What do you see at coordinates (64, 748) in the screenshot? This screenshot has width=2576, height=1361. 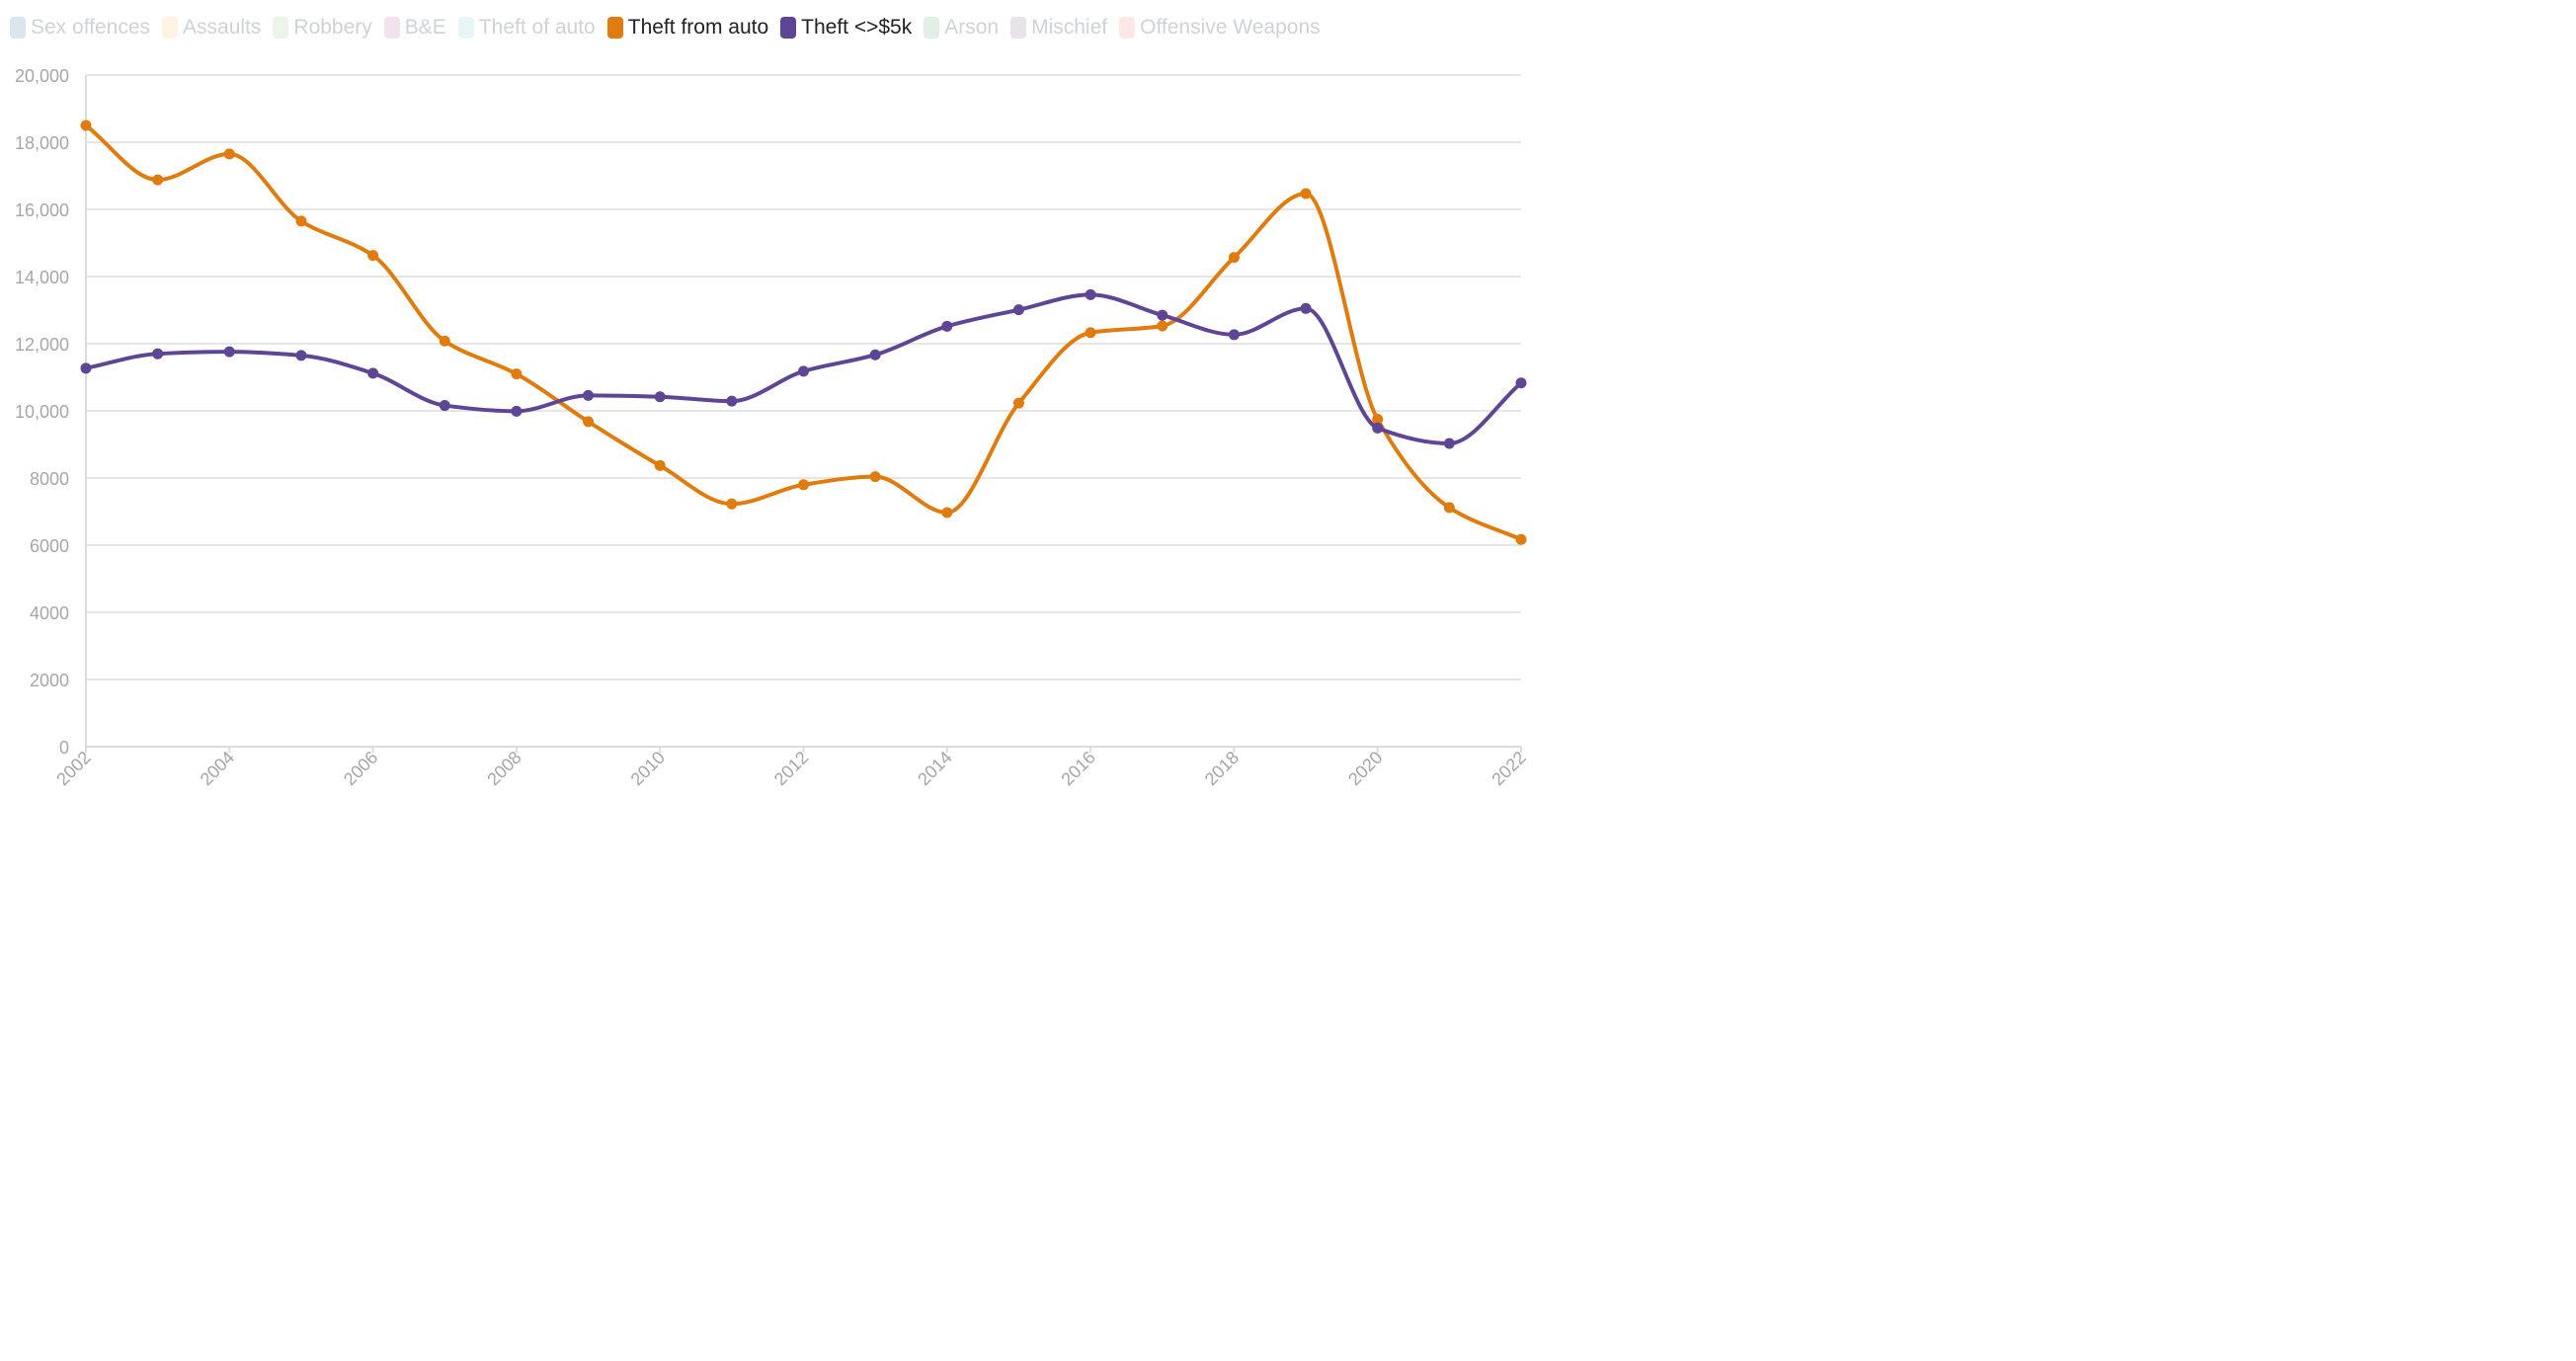 I see `y-tick-label: 0` at bounding box center [64, 748].